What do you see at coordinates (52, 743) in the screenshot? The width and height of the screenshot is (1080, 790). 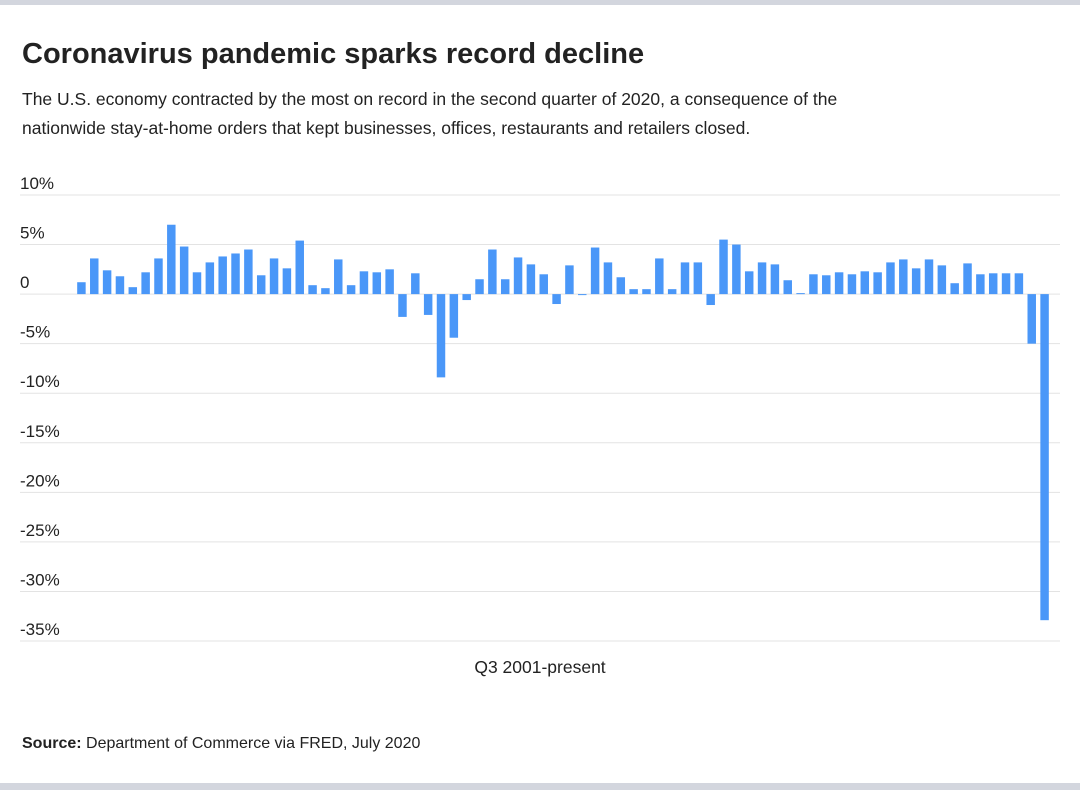 I see `source-label: Source:` at bounding box center [52, 743].